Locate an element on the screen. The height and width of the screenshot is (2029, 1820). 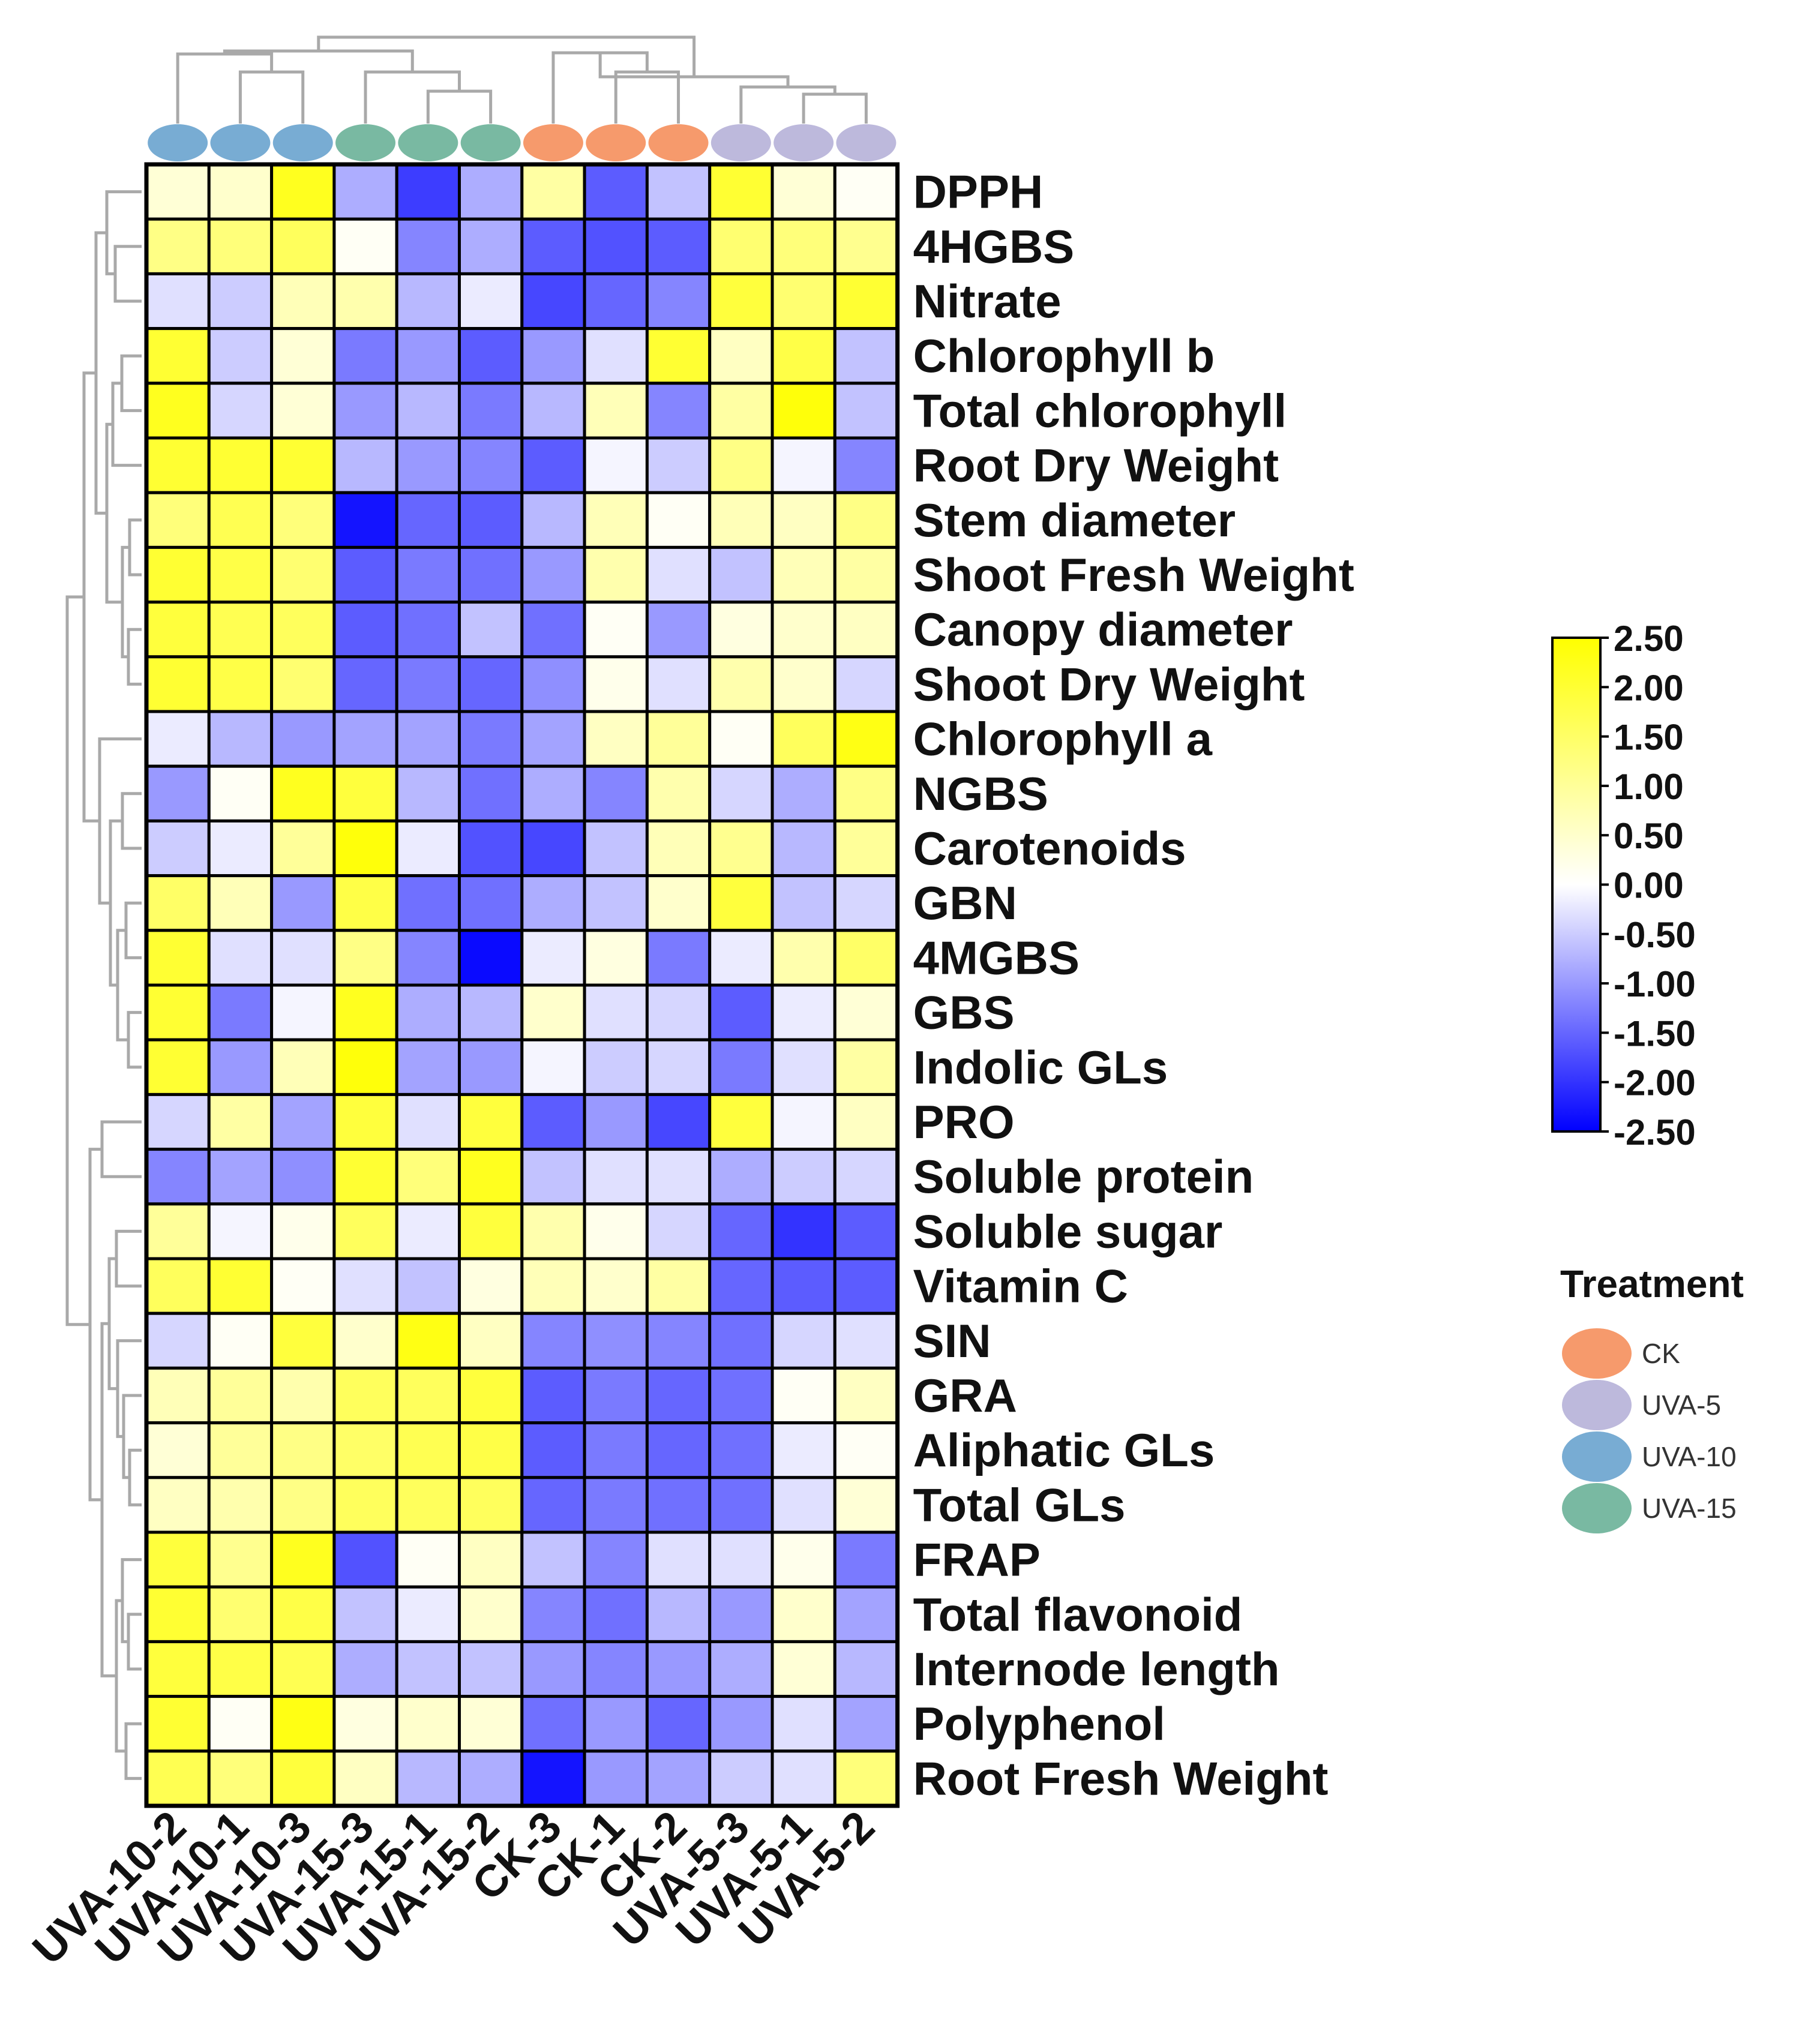
row-label-ngbs: NGBS is located at coordinates (980, 794).